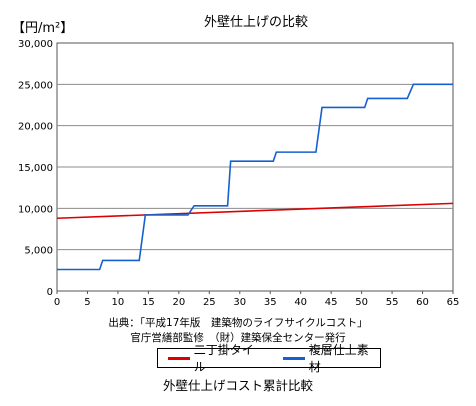  I want to click on legend-swatch-tile, so click(179, 358).